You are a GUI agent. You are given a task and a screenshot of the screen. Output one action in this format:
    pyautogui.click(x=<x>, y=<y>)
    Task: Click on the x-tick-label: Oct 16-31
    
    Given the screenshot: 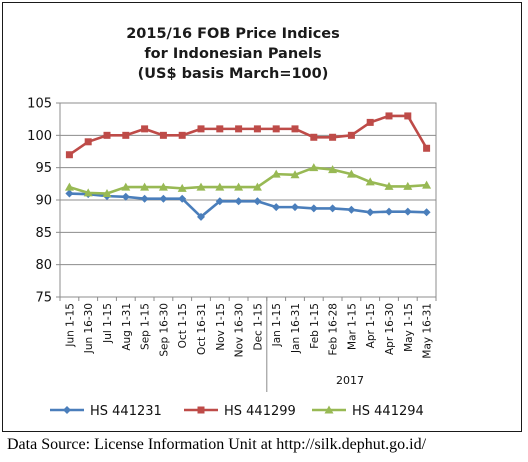 What is the action you would take?
    pyautogui.click(x=202, y=329)
    